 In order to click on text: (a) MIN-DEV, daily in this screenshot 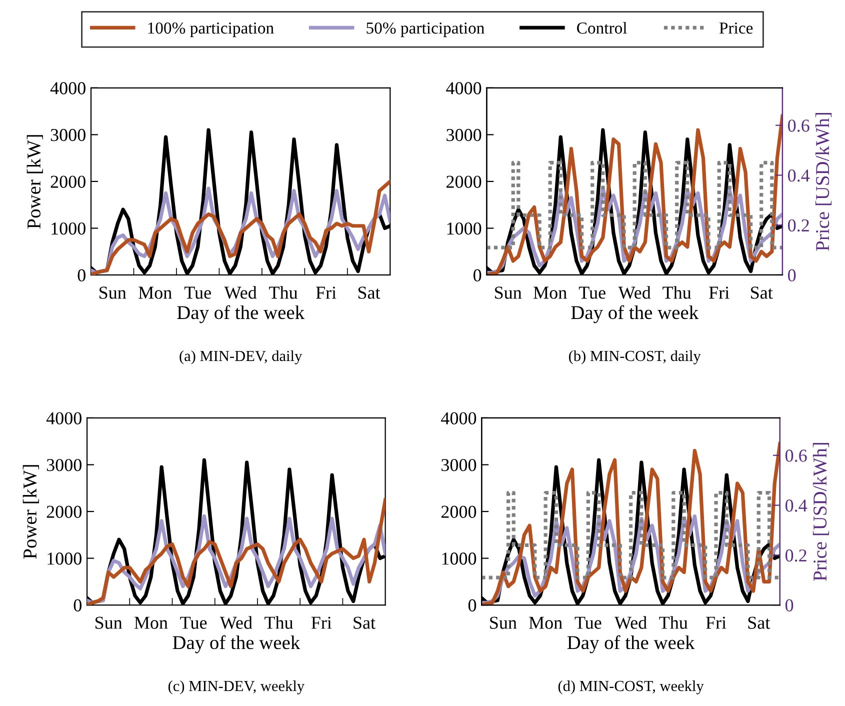, I will do `click(241, 357)`.